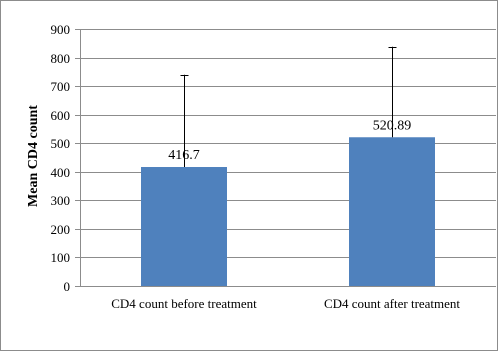  I want to click on data-label-2: 520.89, so click(392, 125).